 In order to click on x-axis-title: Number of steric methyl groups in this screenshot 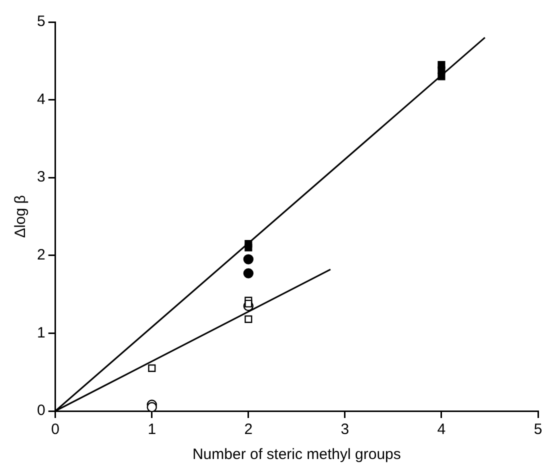, I will do `click(296, 455)`.